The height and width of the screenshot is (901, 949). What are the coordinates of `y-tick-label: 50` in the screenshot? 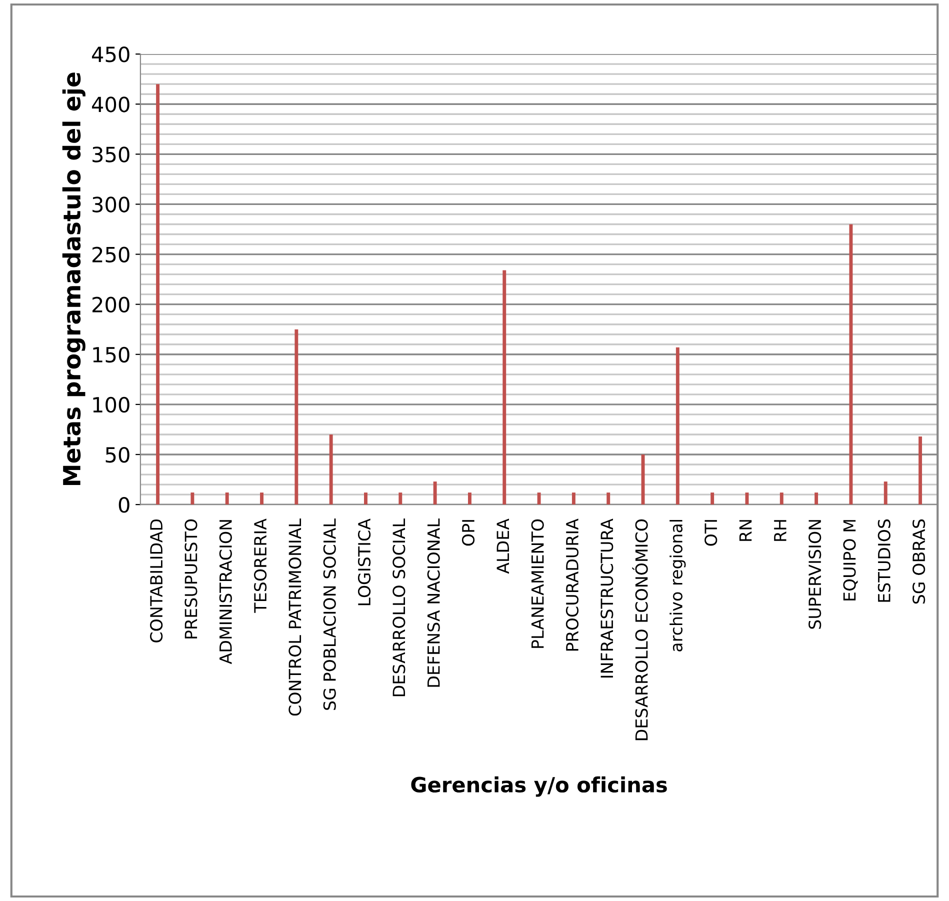 It's located at (118, 454).